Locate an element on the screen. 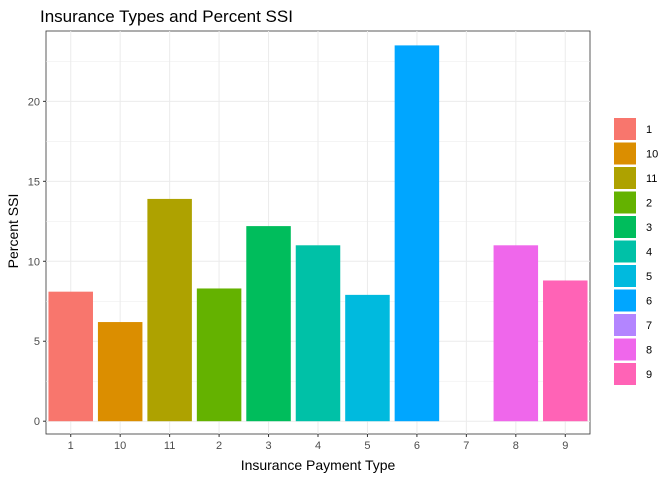  x-tick-label: 11 is located at coordinates (169, 446).